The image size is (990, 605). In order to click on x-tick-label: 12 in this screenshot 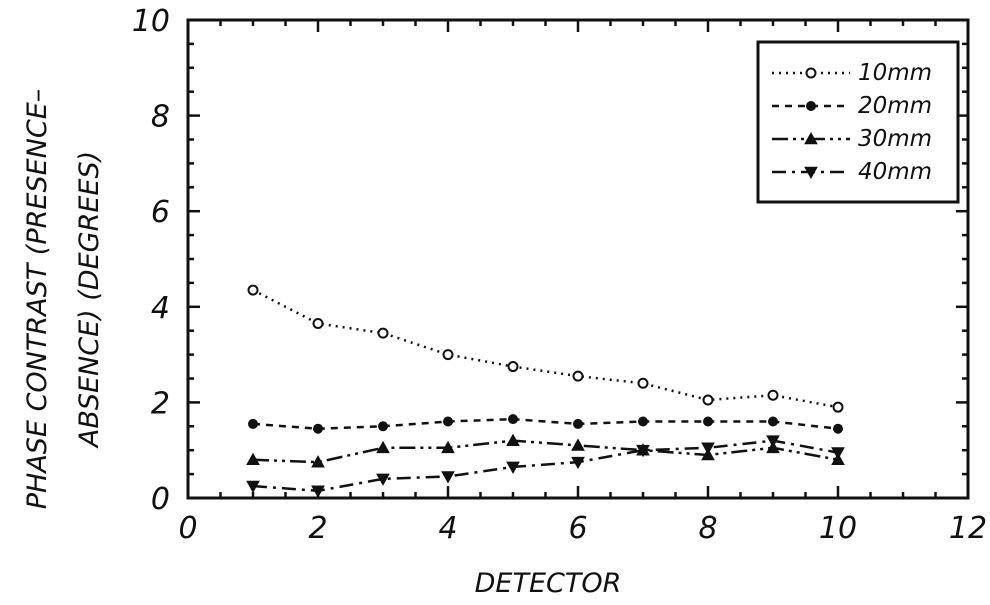, I will do `click(968, 528)`.